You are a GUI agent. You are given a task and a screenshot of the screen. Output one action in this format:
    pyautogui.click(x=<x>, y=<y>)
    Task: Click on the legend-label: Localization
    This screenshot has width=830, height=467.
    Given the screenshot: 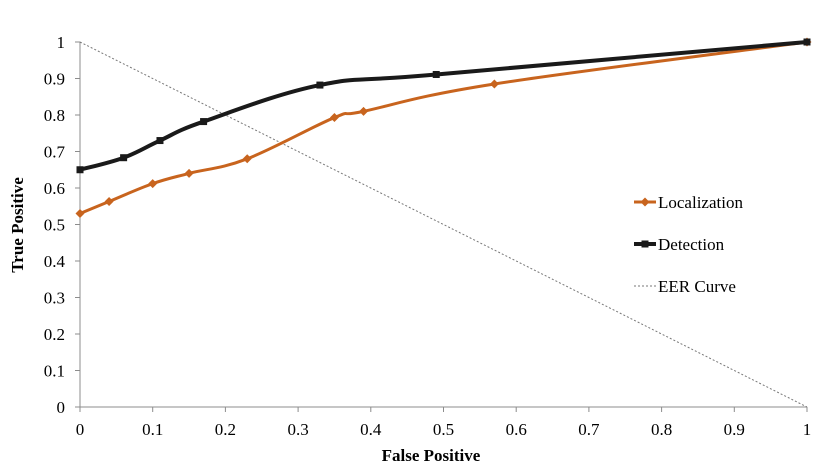 What is the action you would take?
    pyautogui.click(x=700, y=202)
    